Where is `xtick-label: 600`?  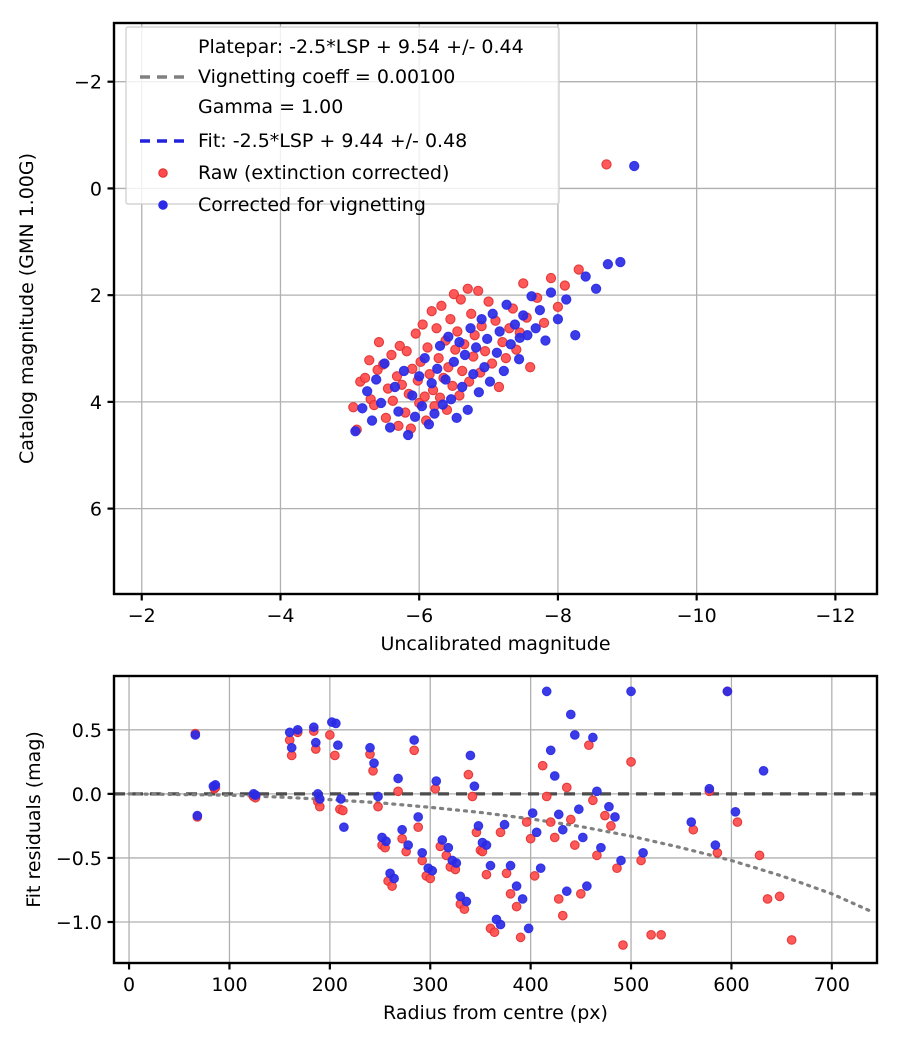 xtick-label: 600 is located at coordinates (731, 985).